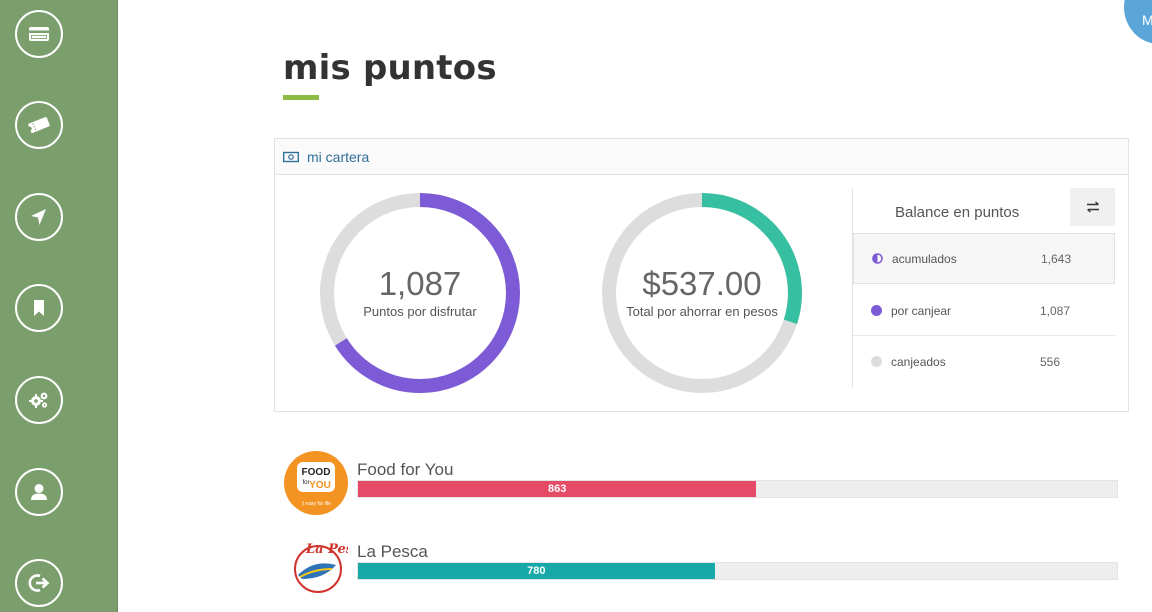 This screenshot has height=612, width=1152. Describe the element at coordinates (291, 156) in the screenshot. I see `money-icon` at that location.